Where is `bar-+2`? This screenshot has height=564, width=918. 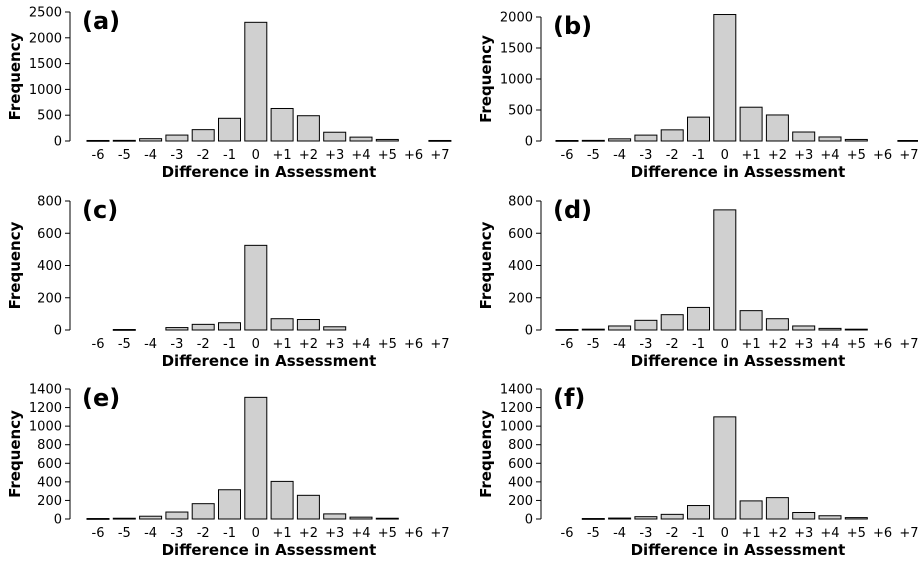
bar-+2 is located at coordinates (308, 325).